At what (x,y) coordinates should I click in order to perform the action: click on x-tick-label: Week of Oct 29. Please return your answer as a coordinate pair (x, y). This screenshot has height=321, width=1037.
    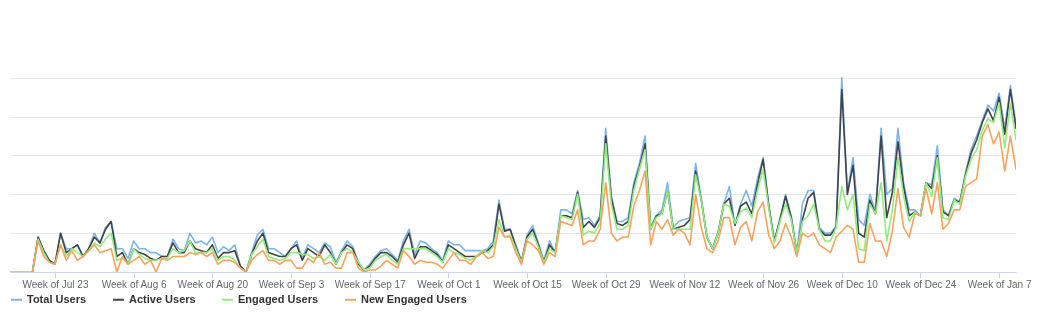
    Looking at the image, I should click on (606, 284).